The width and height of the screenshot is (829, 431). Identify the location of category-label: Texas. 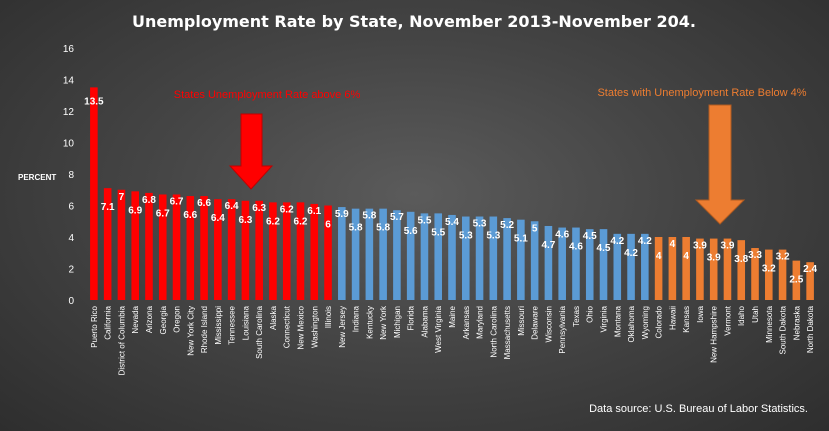
(576, 316).